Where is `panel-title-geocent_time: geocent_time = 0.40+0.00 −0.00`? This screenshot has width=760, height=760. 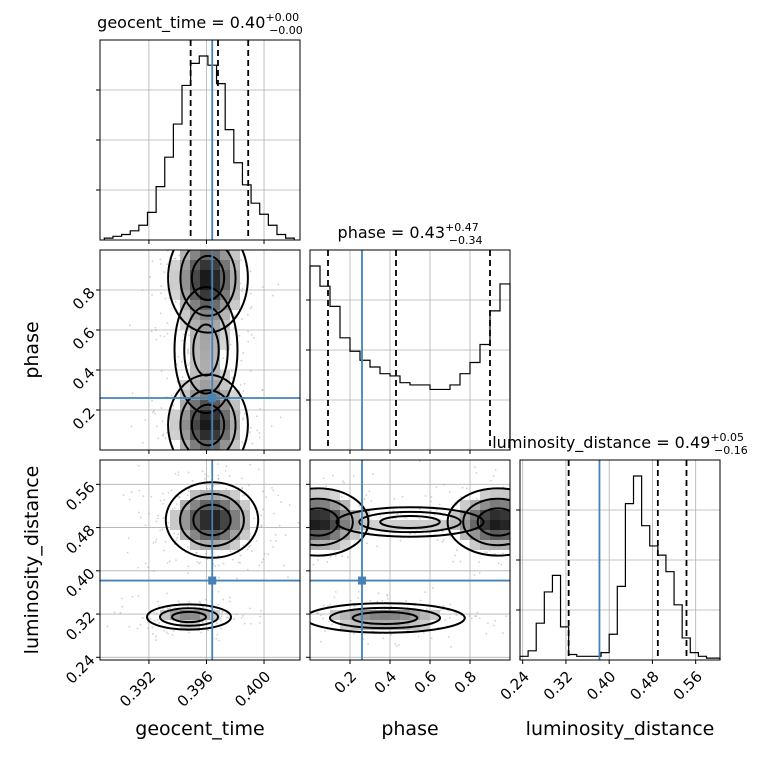
panel-title-geocent_time: geocent_time = 0.40+0.00 −0.00 is located at coordinates (200, 24).